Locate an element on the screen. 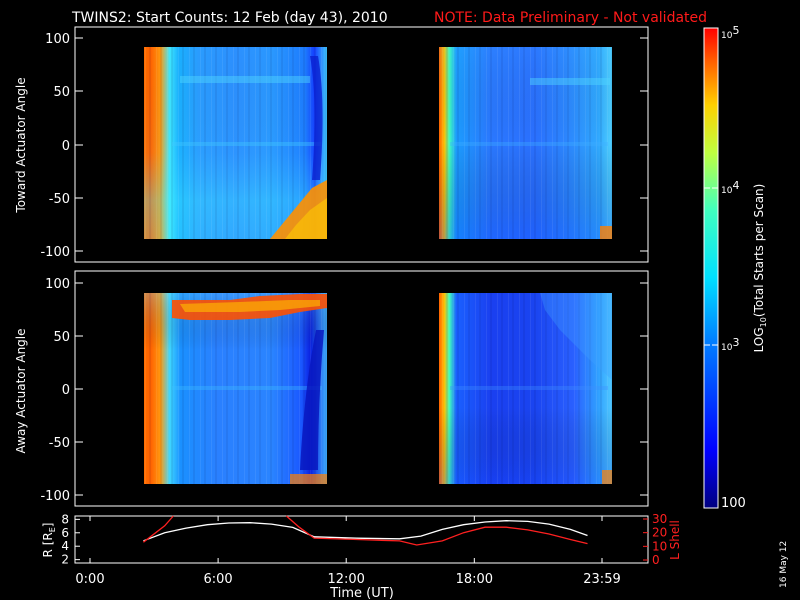 This screenshot has width=800, height=600. time-tick-label: 0:00 is located at coordinates (89, 579).